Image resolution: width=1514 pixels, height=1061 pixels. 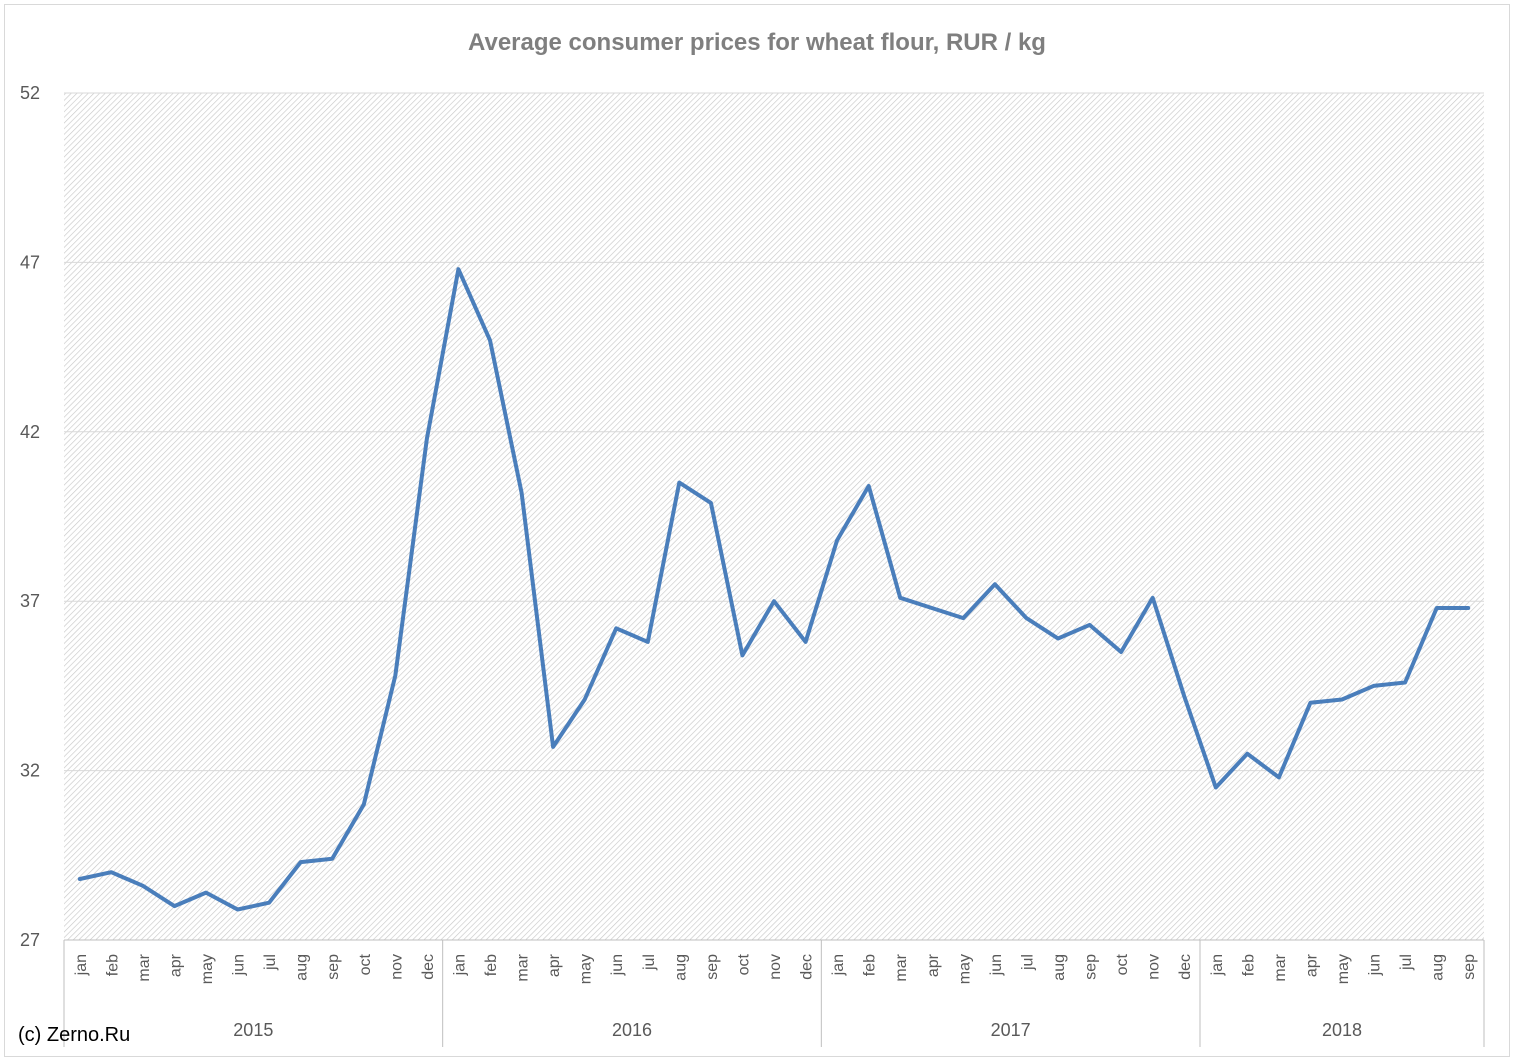 I want to click on year-label: 2017, so click(x=1011, y=1030).